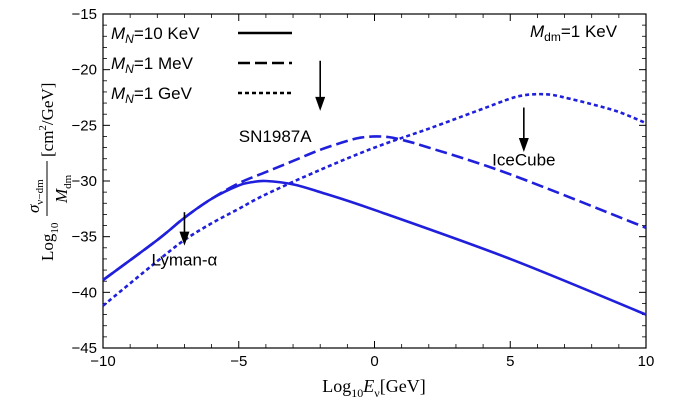 The image size is (681, 406). What do you see at coordinates (523, 159) in the screenshot?
I see `annotation-label: IceCube` at bounding box center [523, 159].